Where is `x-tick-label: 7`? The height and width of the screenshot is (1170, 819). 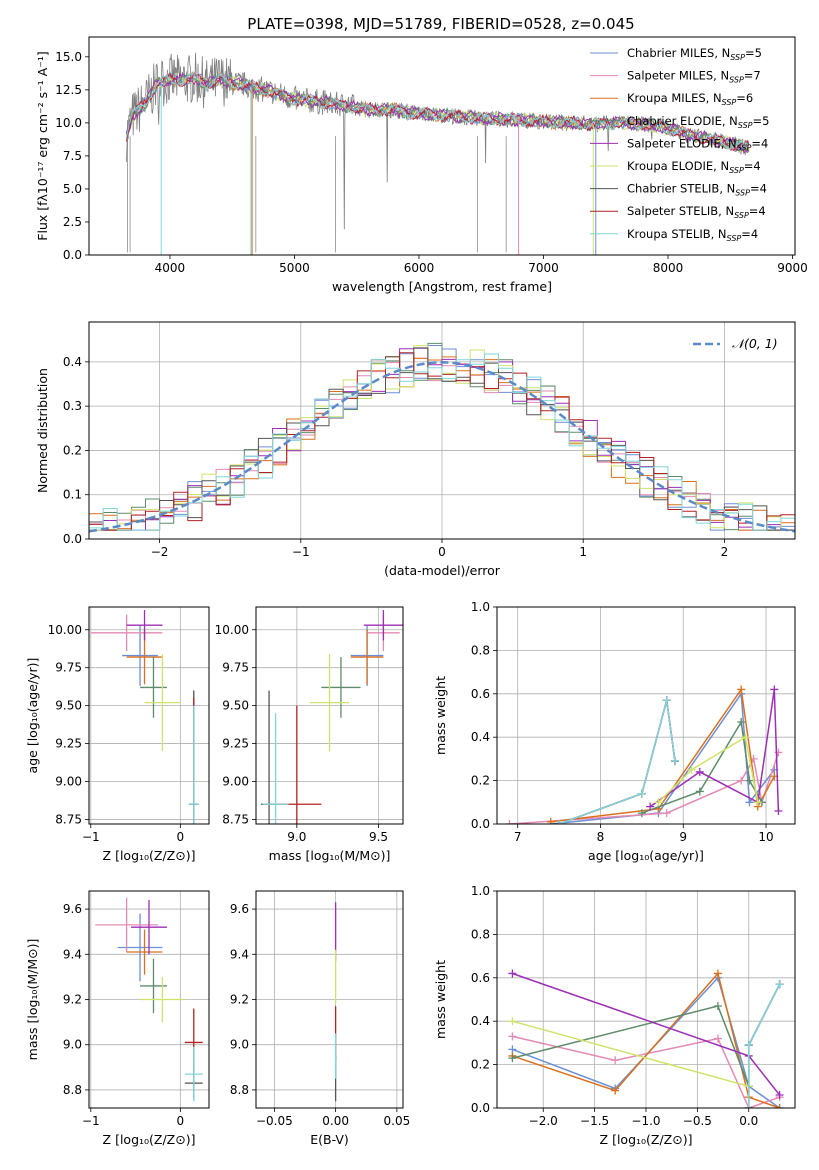 x-tick-label: 7 is located at coordinates (518, 837).